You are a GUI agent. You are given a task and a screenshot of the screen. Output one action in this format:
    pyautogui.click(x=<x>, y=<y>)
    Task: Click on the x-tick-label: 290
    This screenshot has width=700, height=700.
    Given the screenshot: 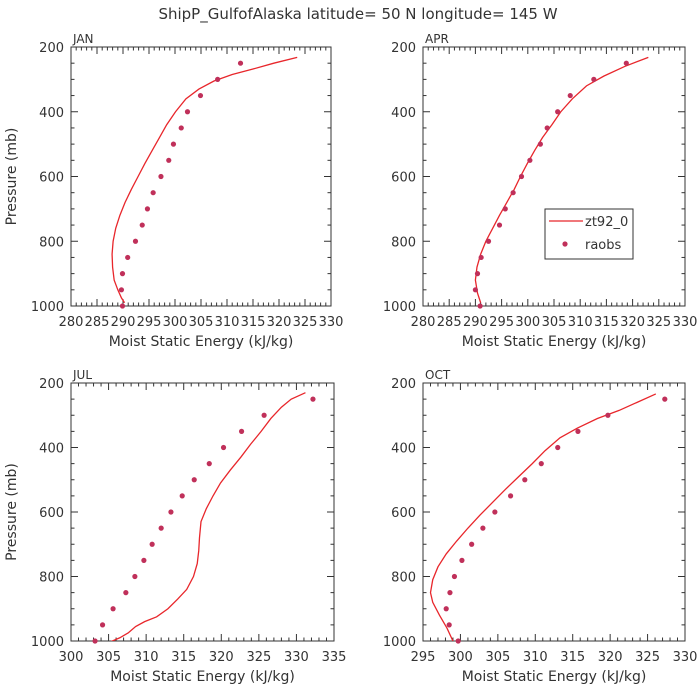 What is the action you would take?
    pyautogui.click(x=475, y=322)
    